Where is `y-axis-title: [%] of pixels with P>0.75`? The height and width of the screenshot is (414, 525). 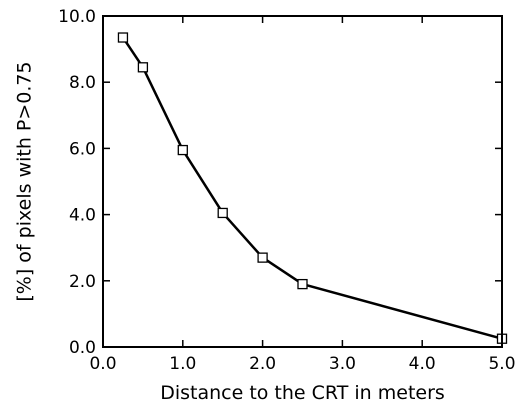 y-axis-title: [%] of pixels with P>0.75 is located at coordinates (25, 181).